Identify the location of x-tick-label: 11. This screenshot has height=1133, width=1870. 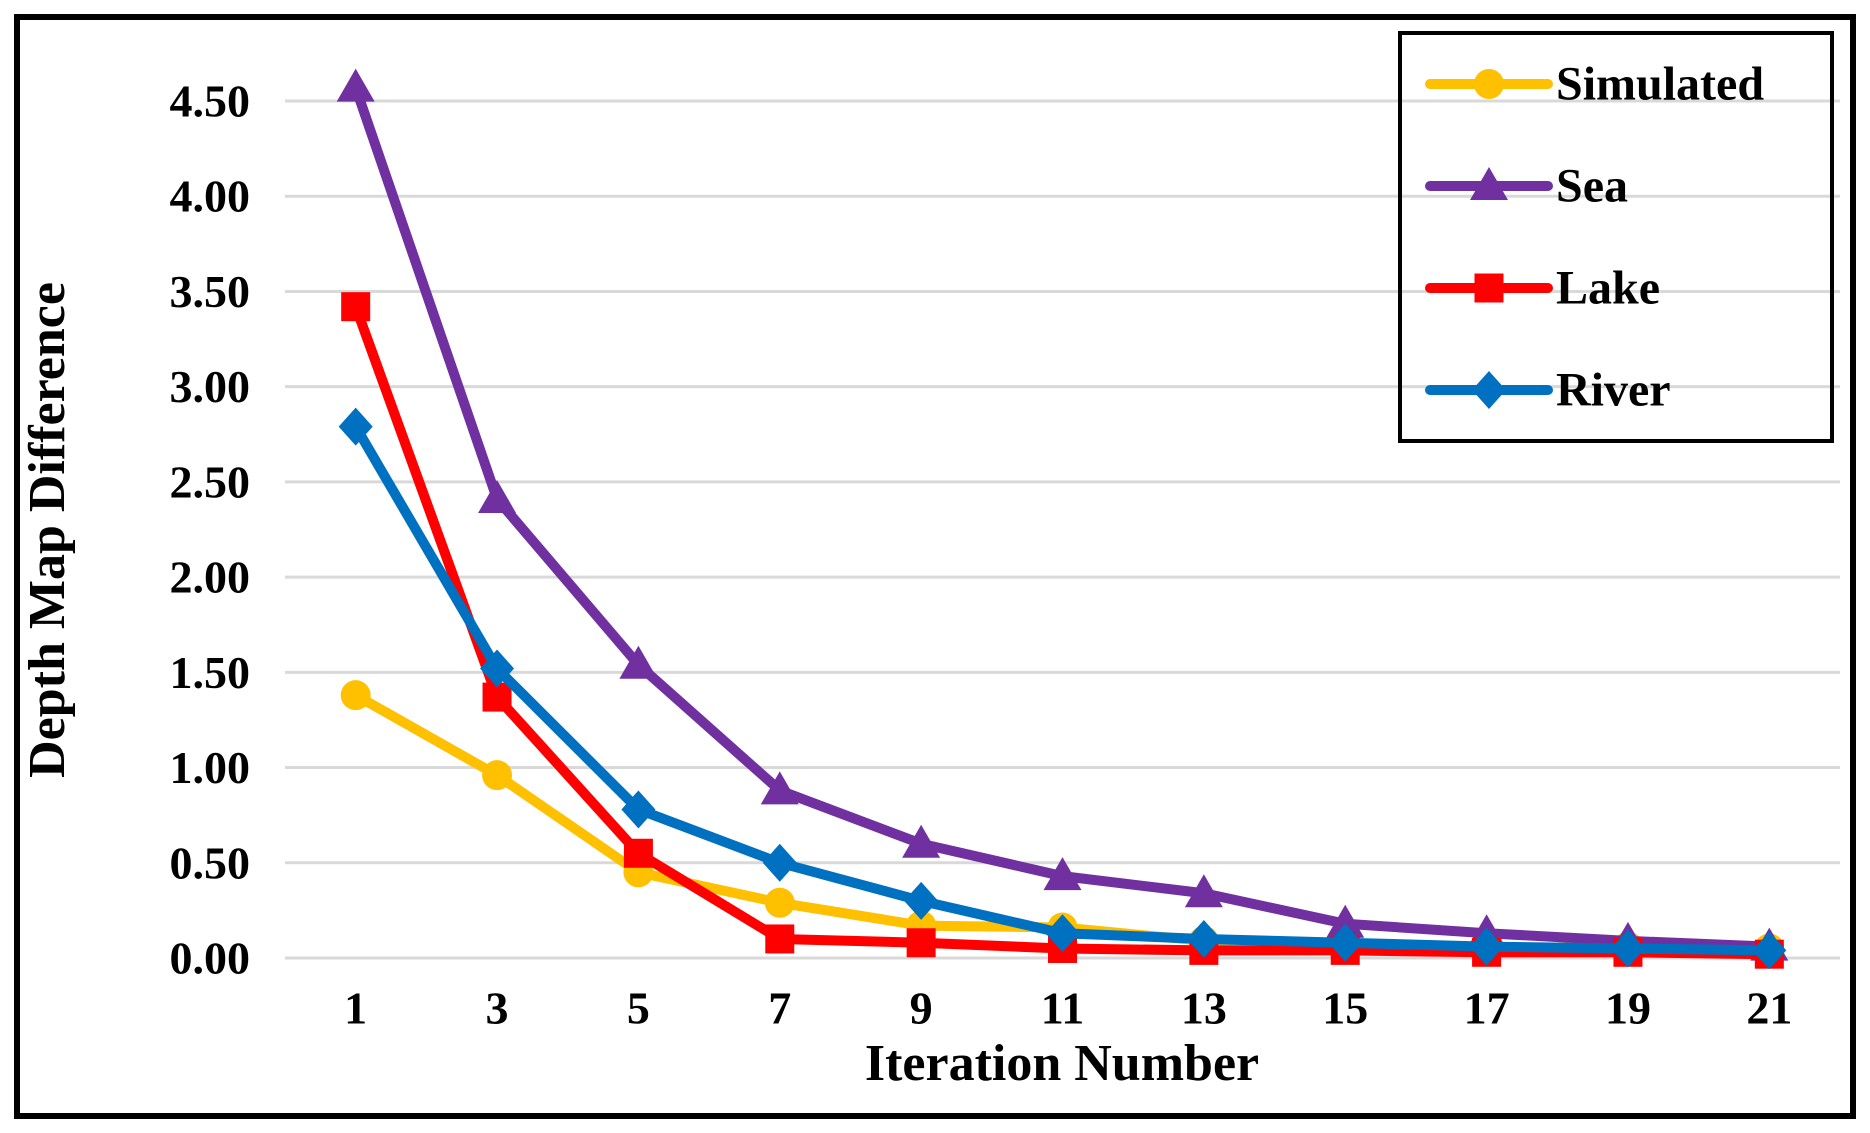
(1062, 1008).